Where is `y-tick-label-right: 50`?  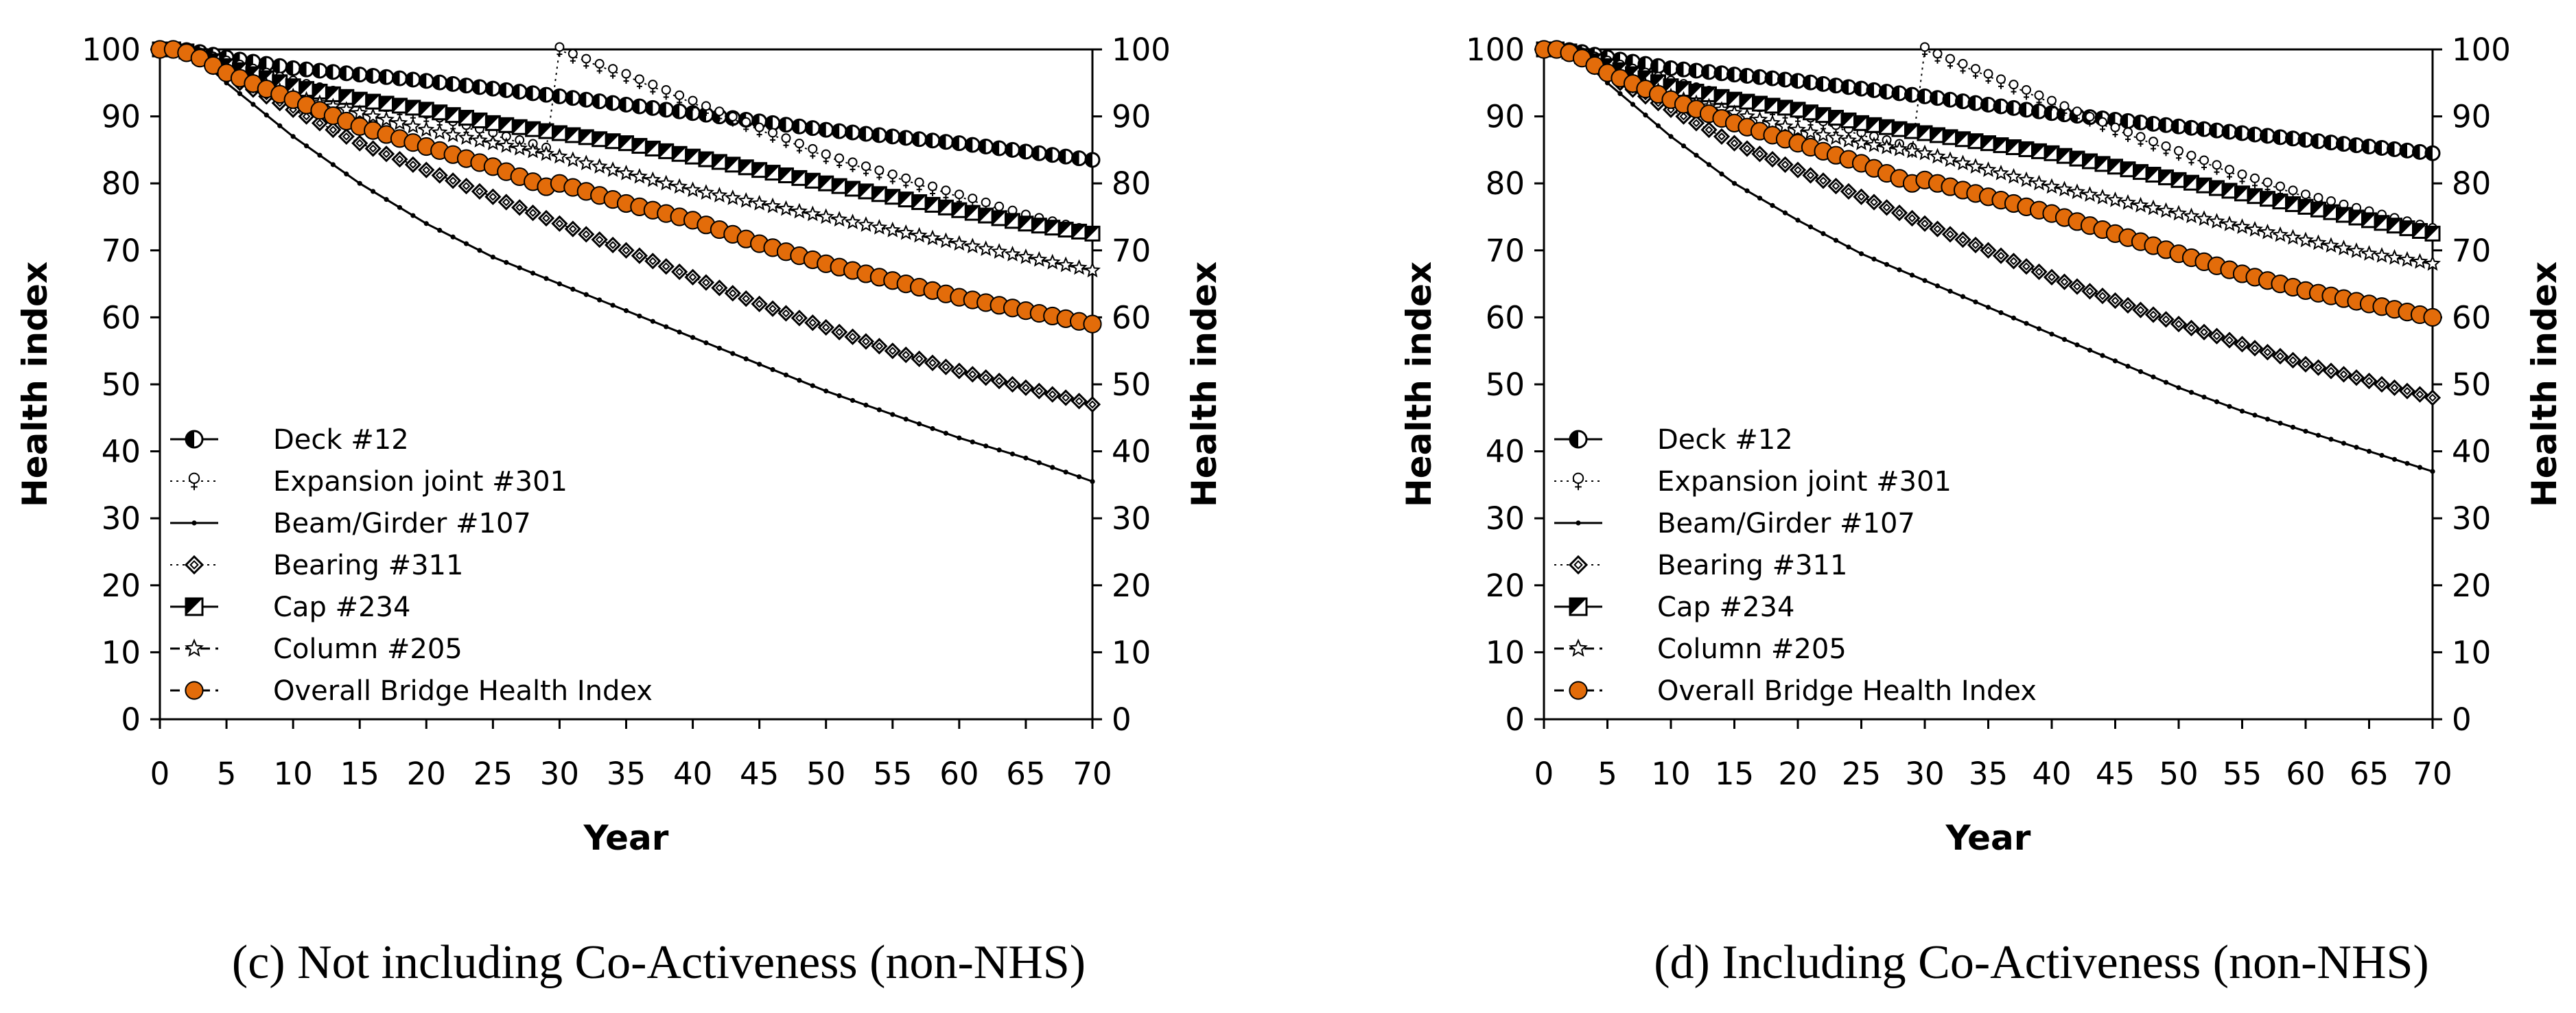 y-tick-label-right: 50 is located at coordinates (2471, 384).